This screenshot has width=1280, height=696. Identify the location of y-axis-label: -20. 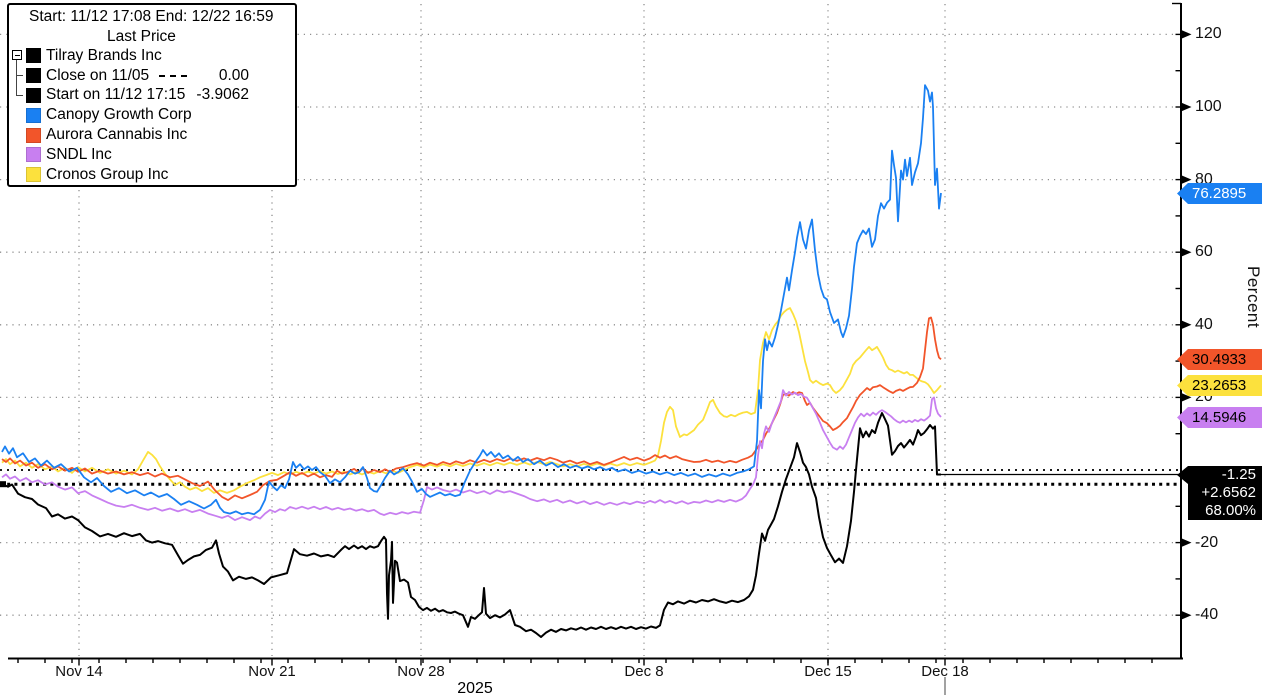
(1207, 542).